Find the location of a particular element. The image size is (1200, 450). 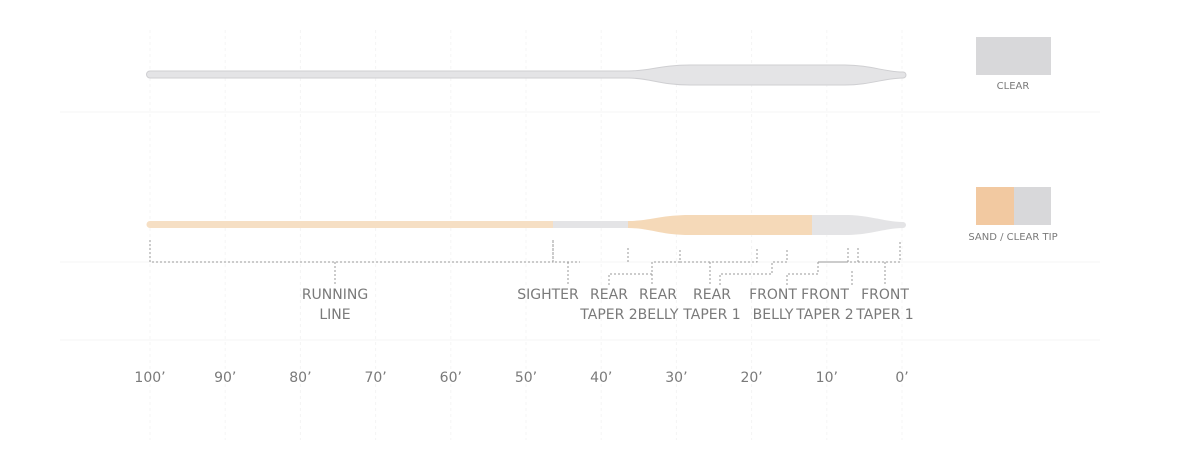

axis-label: 50’ is located at coordinates (526, 378).